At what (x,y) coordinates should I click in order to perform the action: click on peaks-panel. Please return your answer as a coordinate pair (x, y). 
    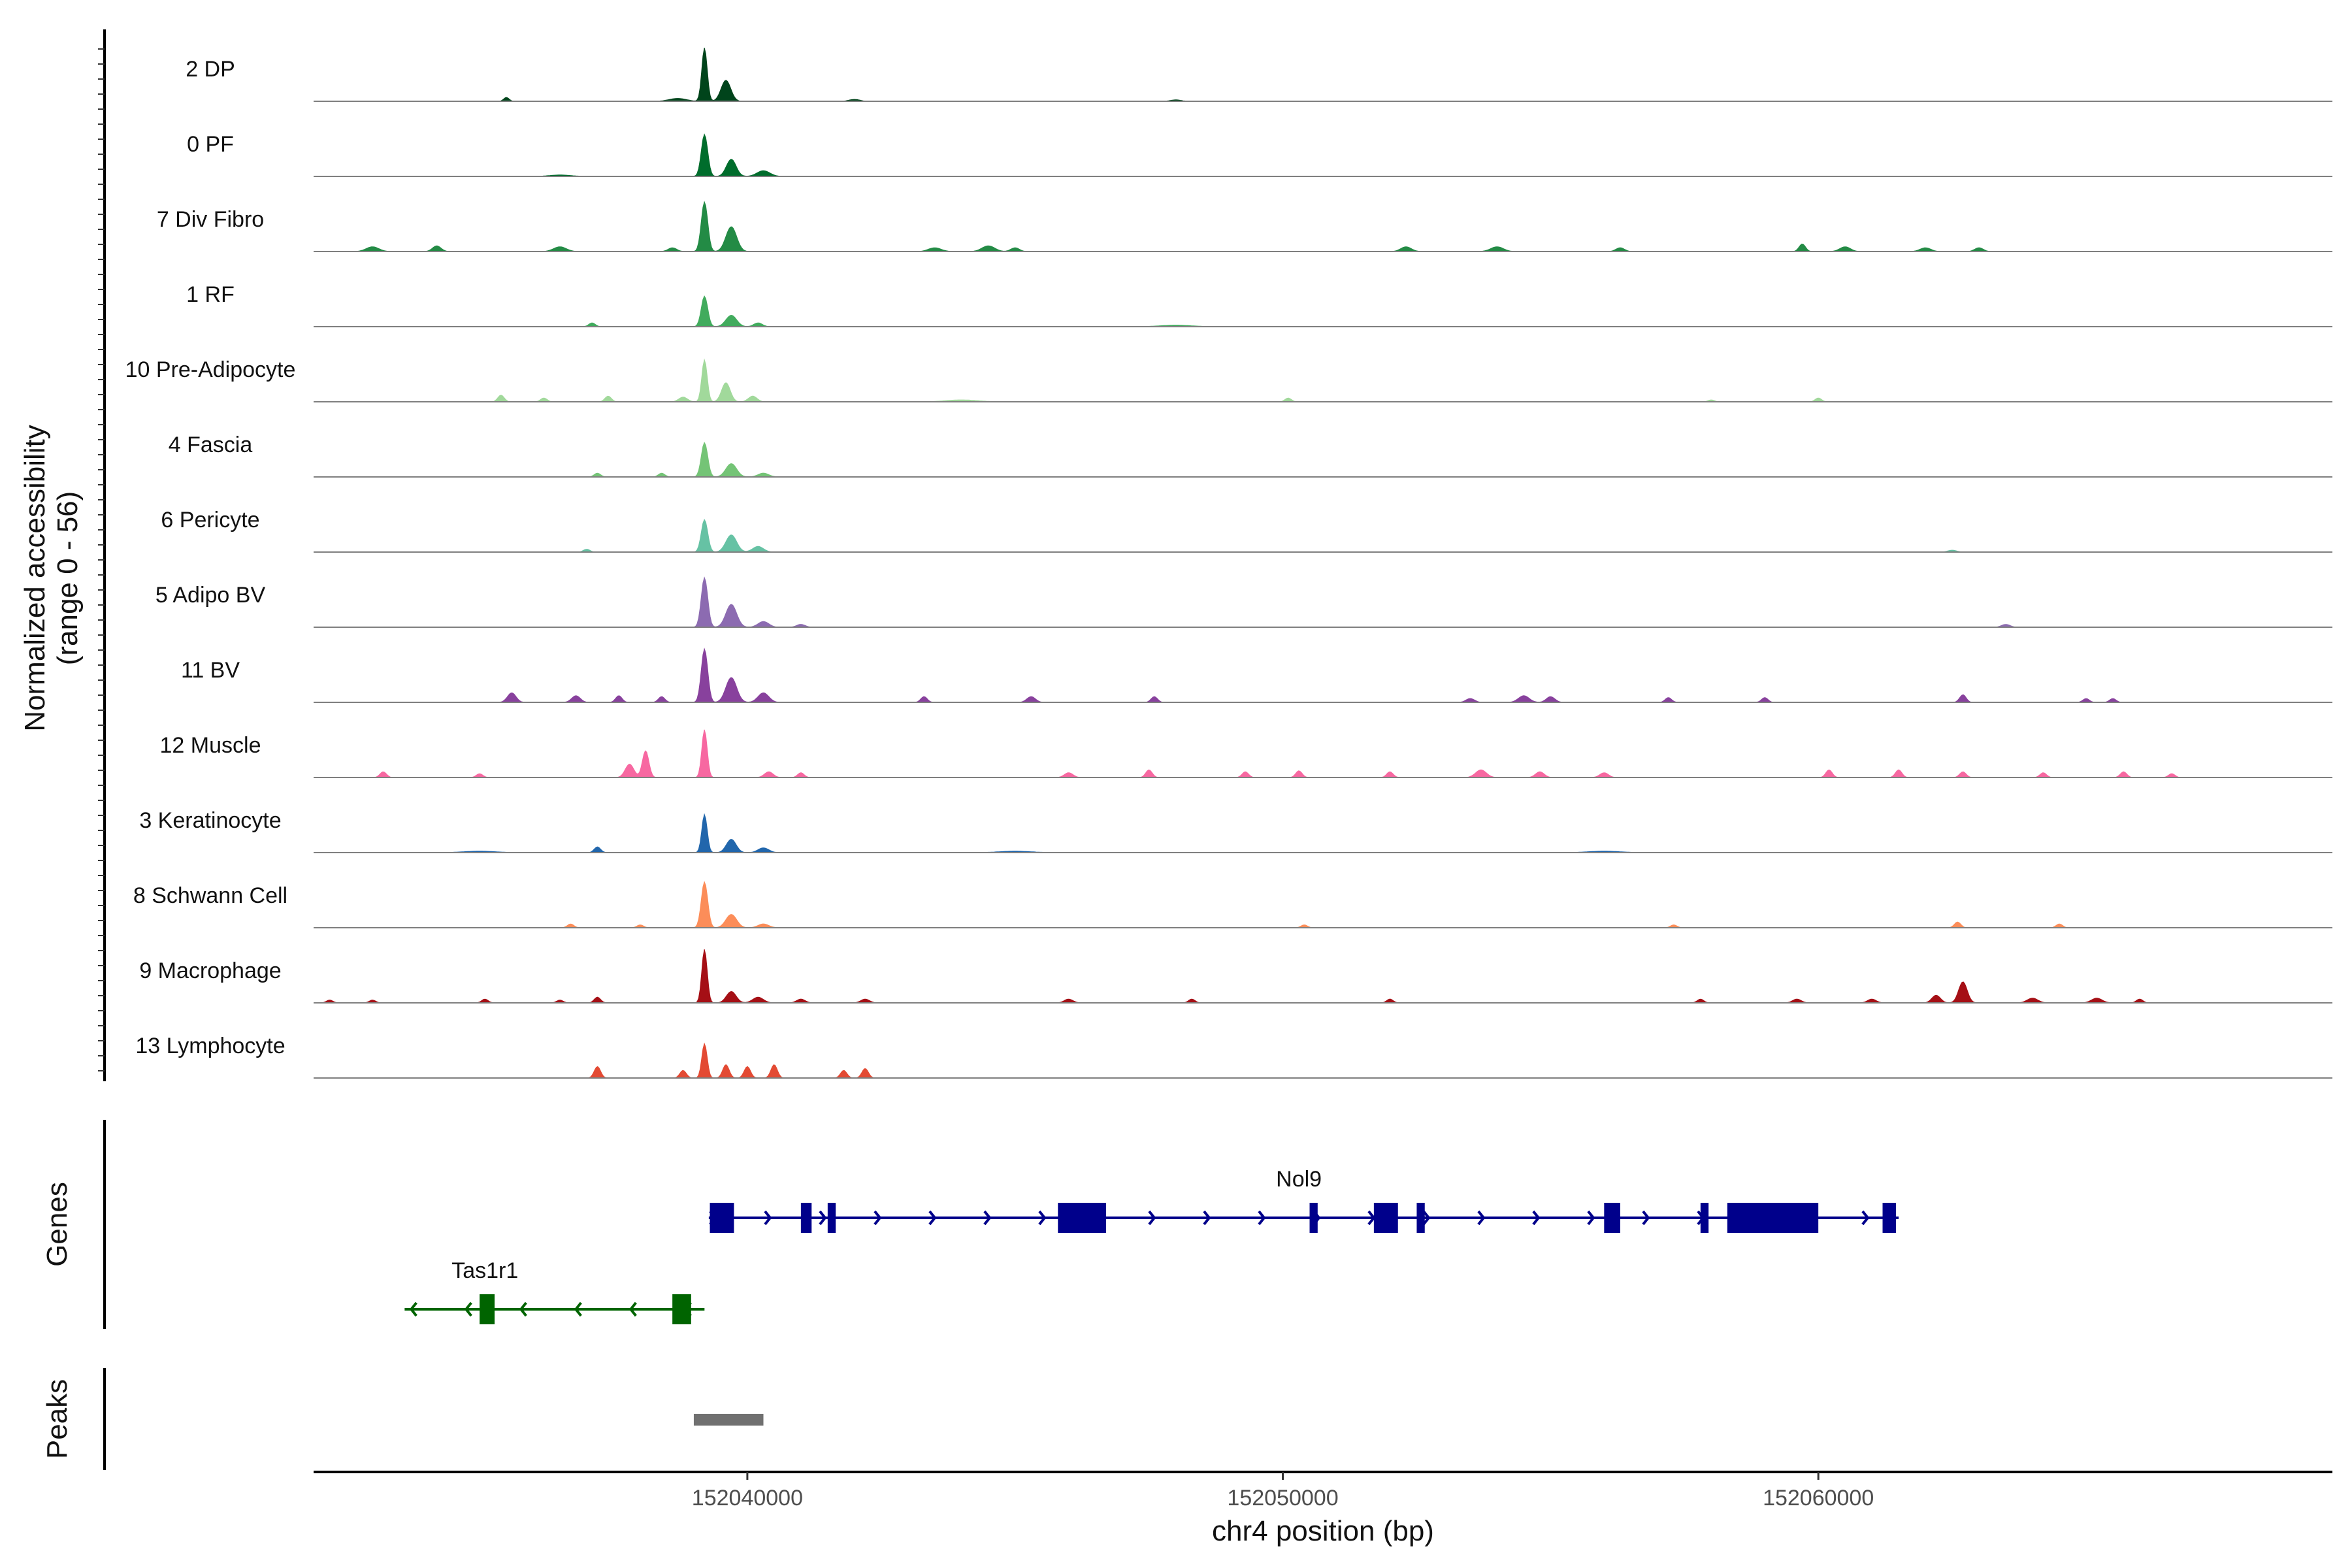
    Looking at the image, I should click on (728, 1420).